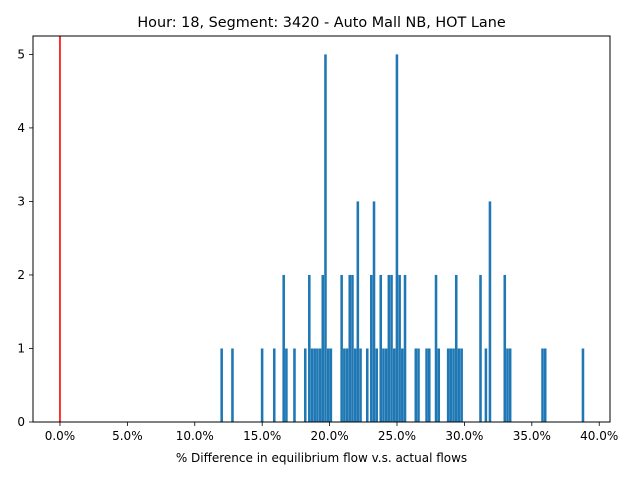 Image resolution: width=640 pixels, height=480 pixels. Describe the element at coordinates (21, 128) in the screenshot. I see `y-tick-label: 4` at that location.